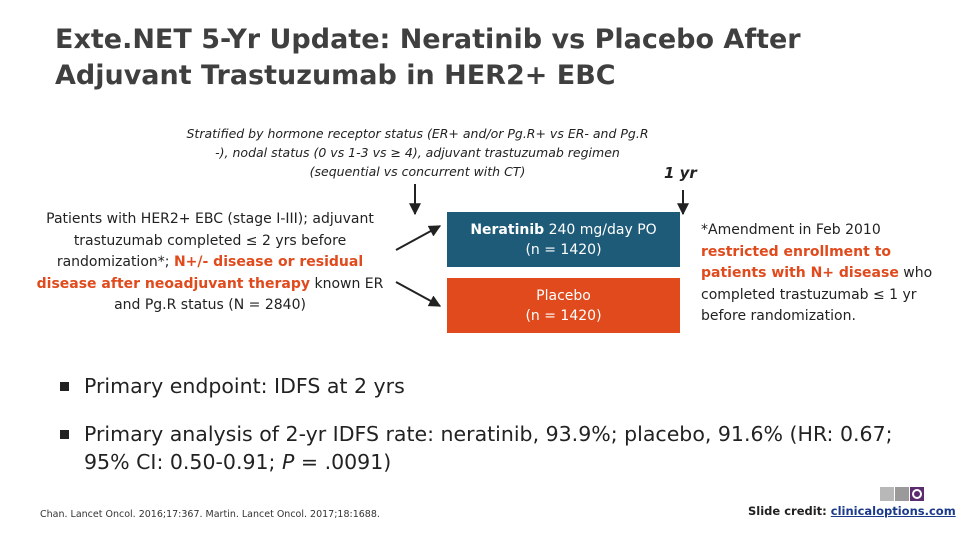  I want to click on bullet-text: Primary endpoint: IDFS at 2 yrs, so click(244, 386).